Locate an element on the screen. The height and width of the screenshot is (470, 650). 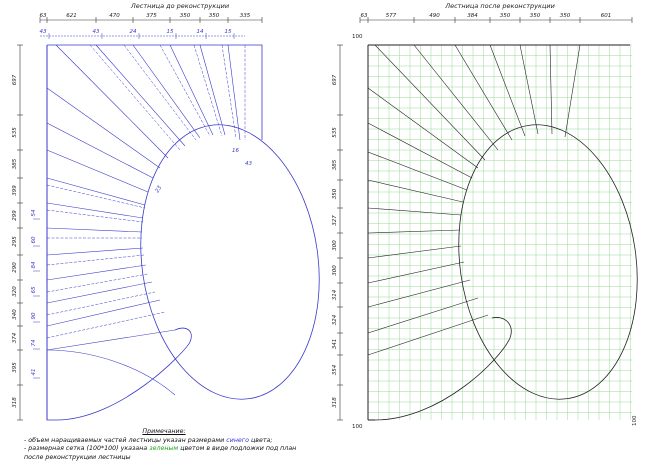
right-side-dim-1: 535 is located at coordinates (335, 132).